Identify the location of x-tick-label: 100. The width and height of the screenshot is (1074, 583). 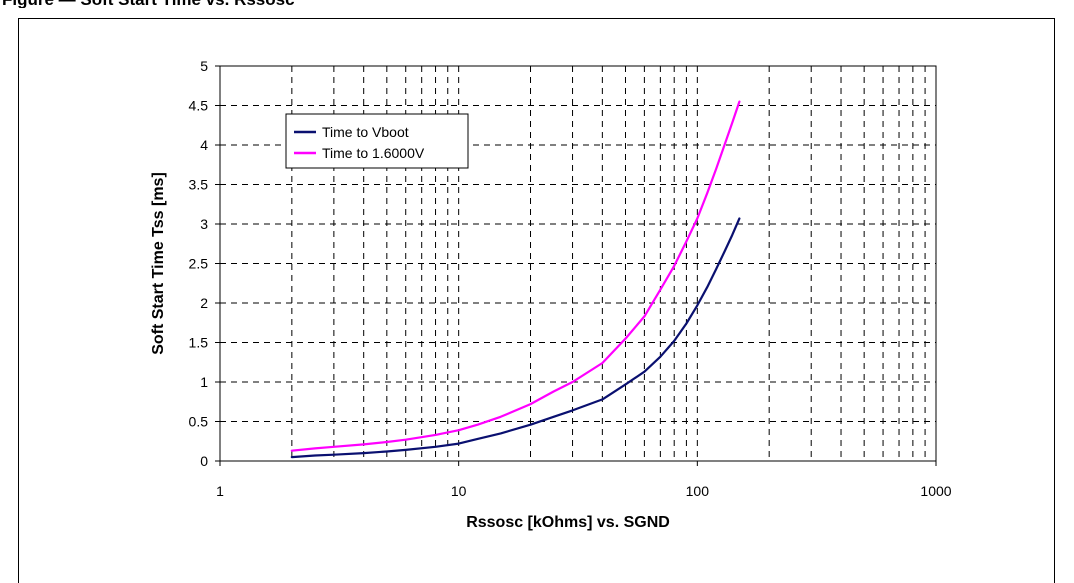
(698, 491).